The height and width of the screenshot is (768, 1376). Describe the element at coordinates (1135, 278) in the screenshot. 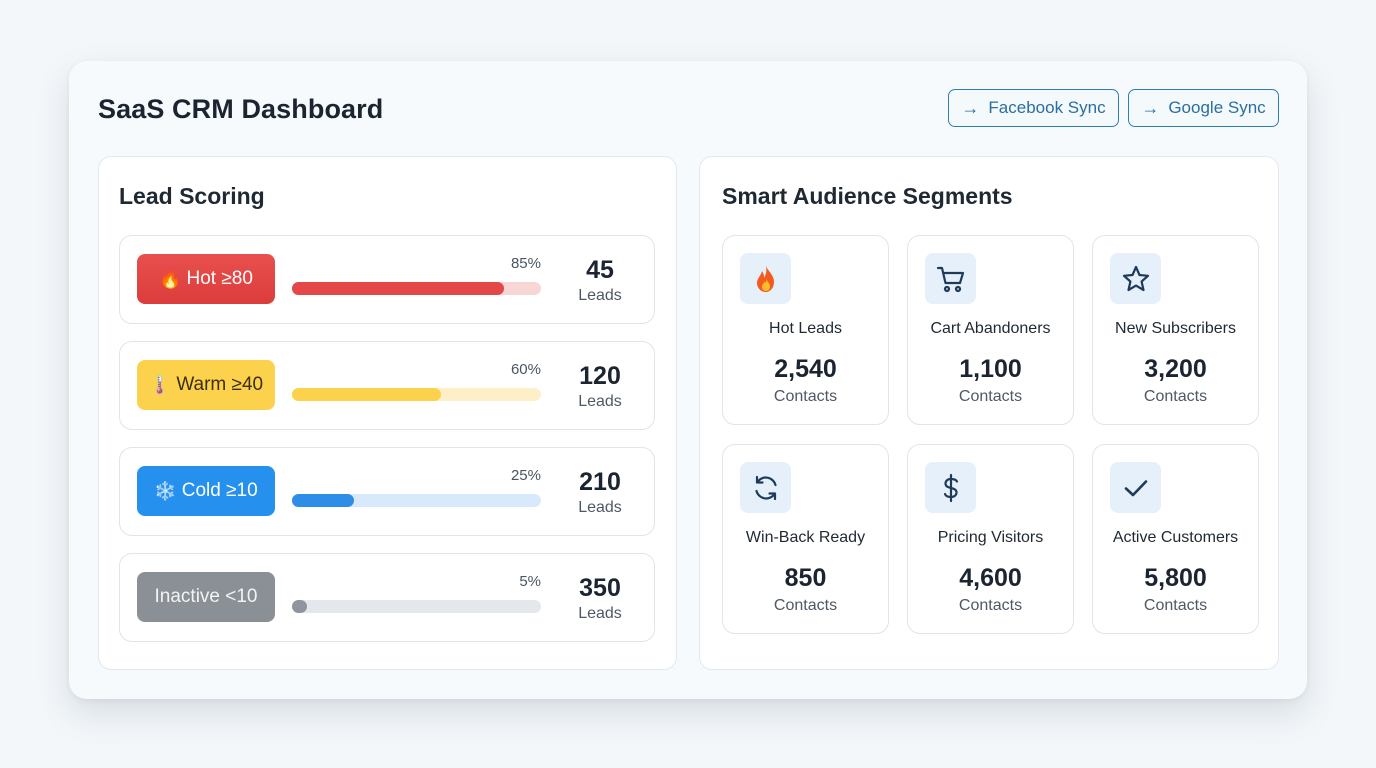

I see `star-icon` at that location.